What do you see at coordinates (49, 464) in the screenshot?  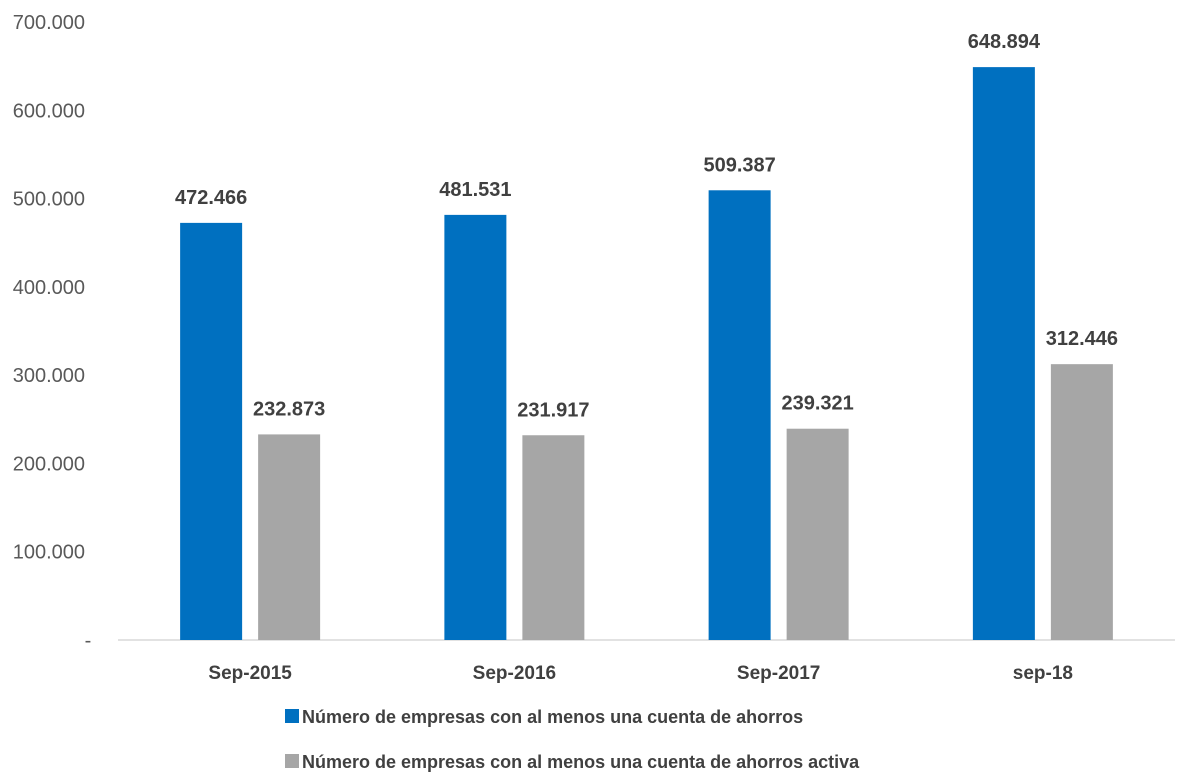 I see `y-tick-label: 200.000` at bounding box center [49, 464].